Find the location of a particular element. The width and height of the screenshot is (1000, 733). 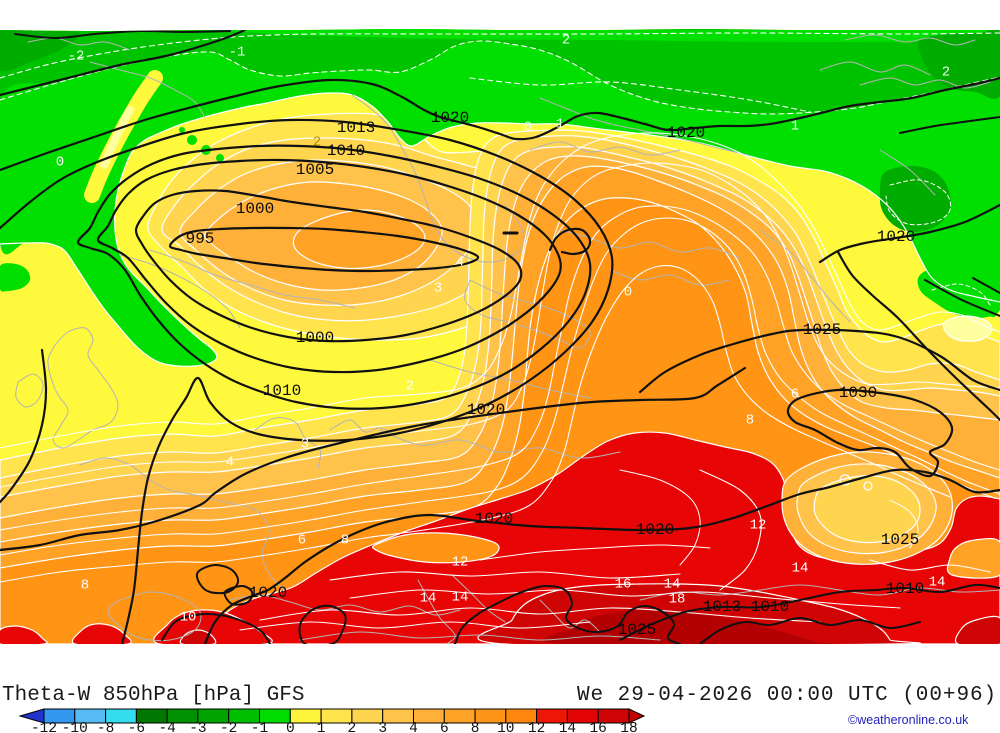

svg-text: -3 is located at coordinates (197, 727).